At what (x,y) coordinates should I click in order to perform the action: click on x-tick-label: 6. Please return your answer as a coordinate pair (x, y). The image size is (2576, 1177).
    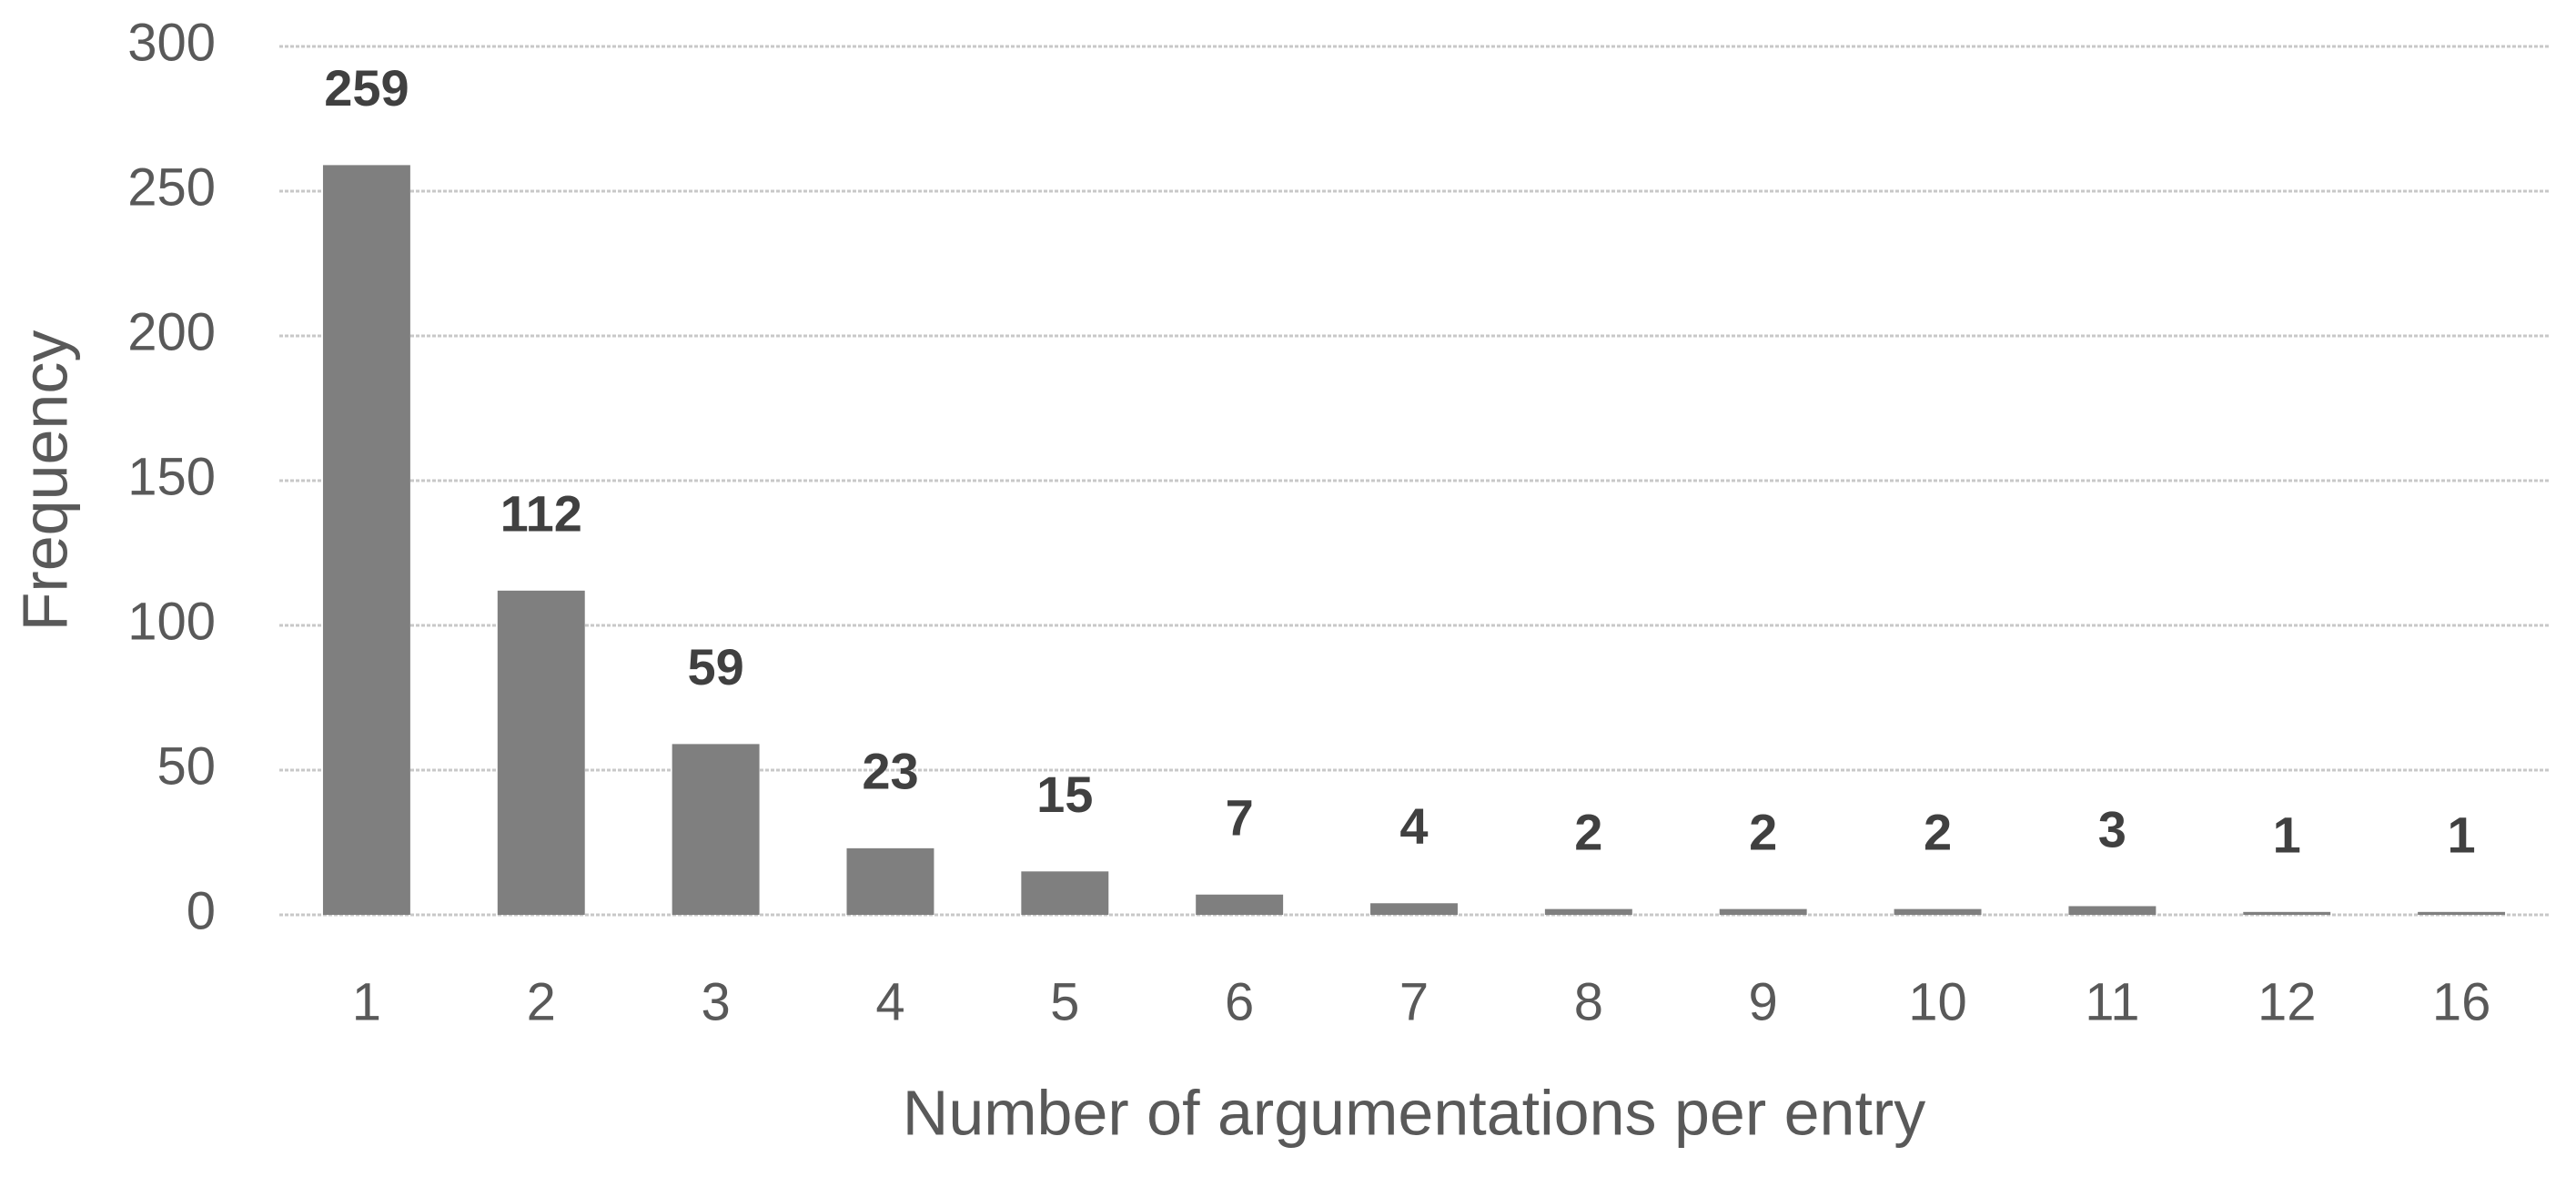
    Looking at the image, I should click on (1239, 1001).